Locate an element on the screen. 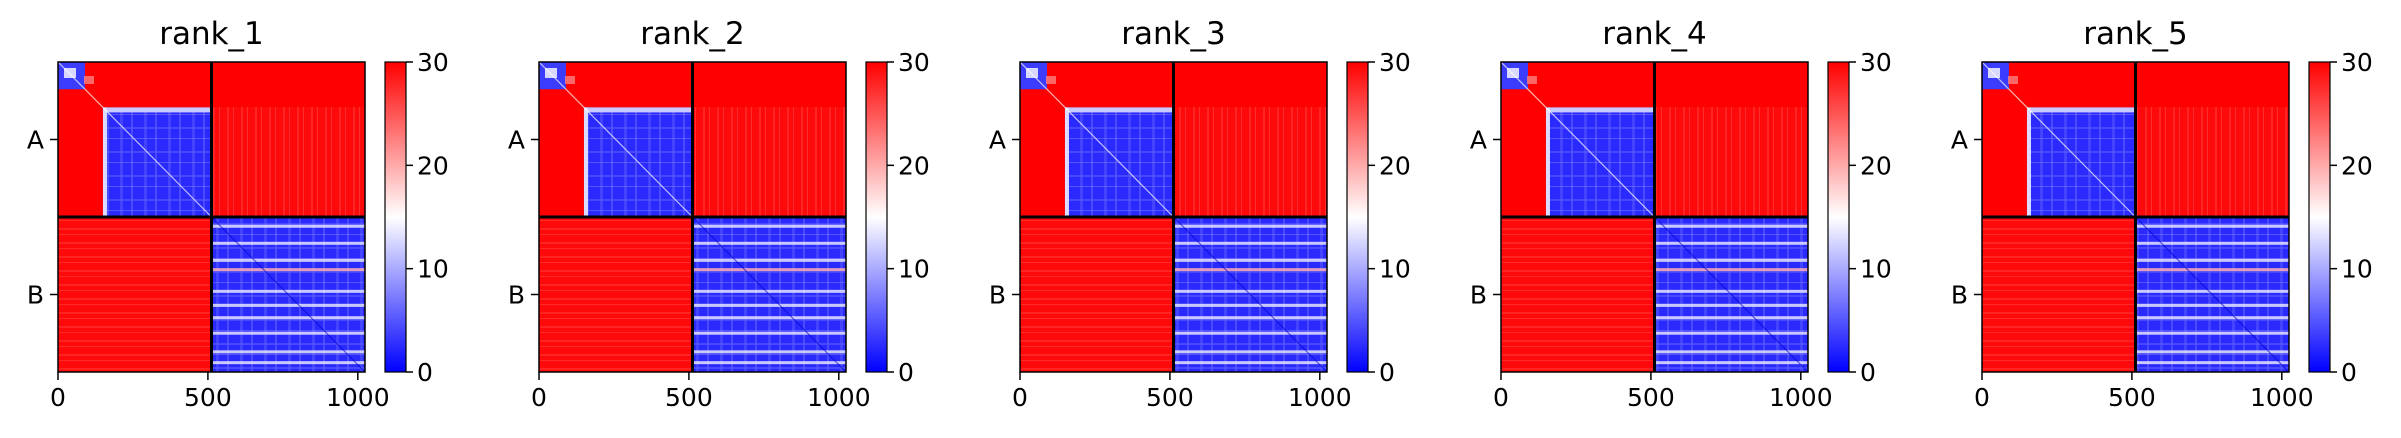 Image resolution: width=2401 pixels, height=438 pixels. panel-title: rank_2 is located at coordinates (692, 34).